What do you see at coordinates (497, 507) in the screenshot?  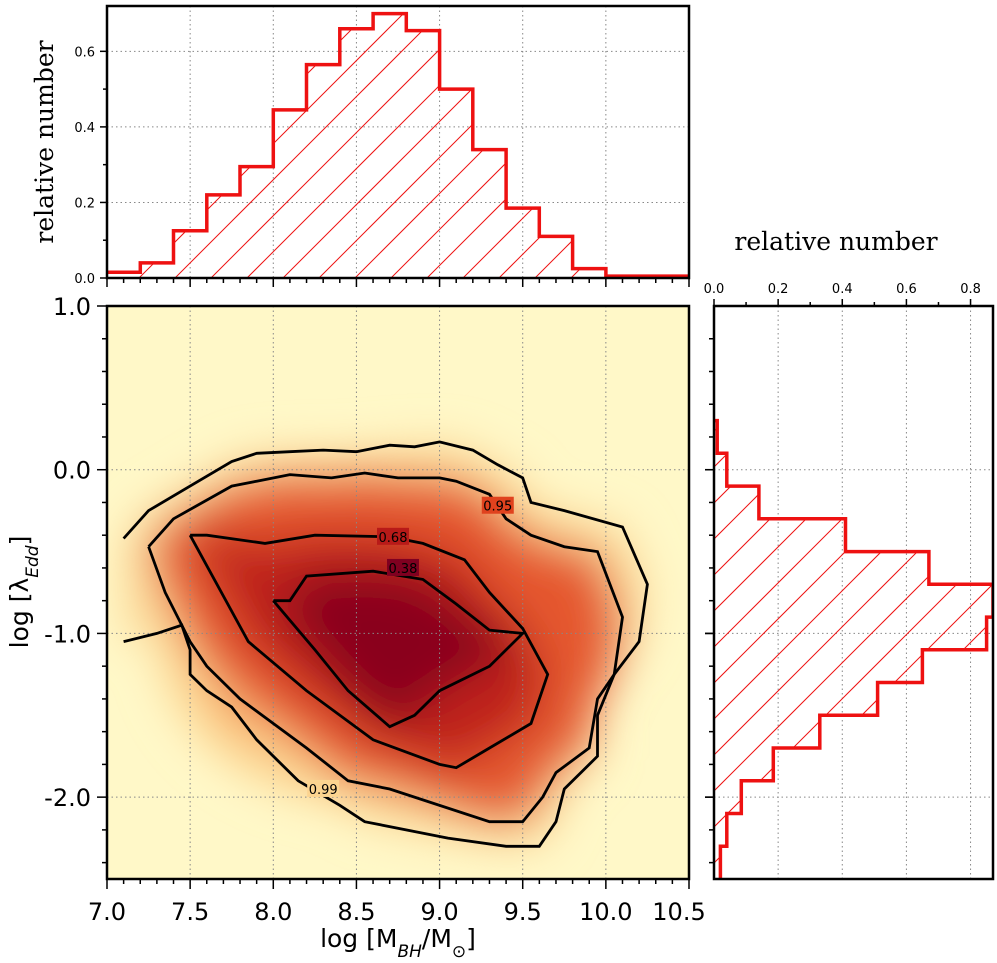 I see `contour-label: 0.95` at bounding box center [497, 507].